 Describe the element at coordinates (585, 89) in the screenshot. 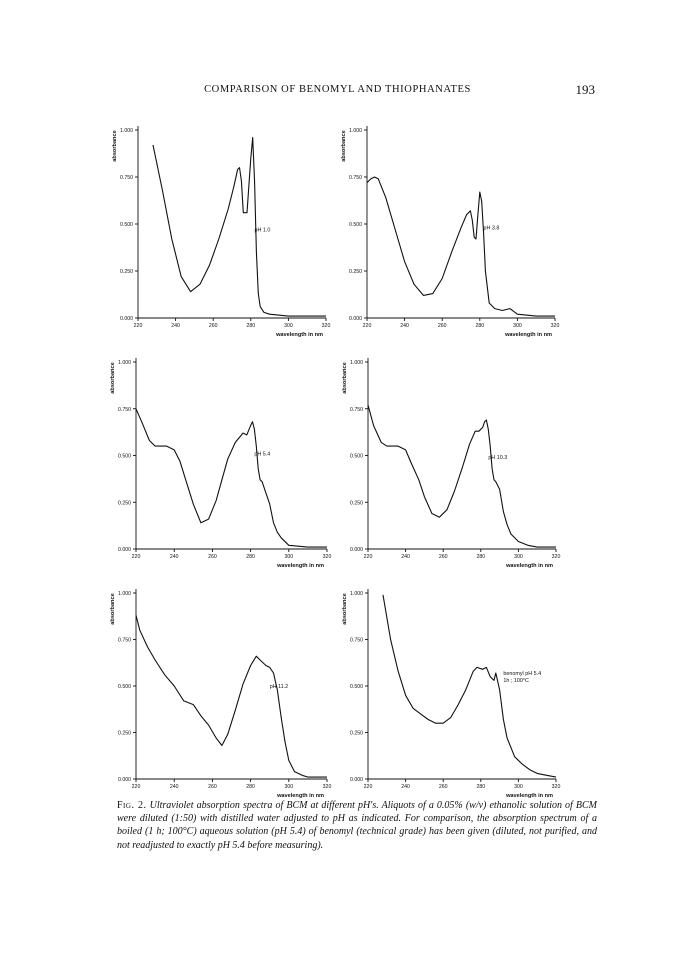

I see `page-number: 193` at that location.